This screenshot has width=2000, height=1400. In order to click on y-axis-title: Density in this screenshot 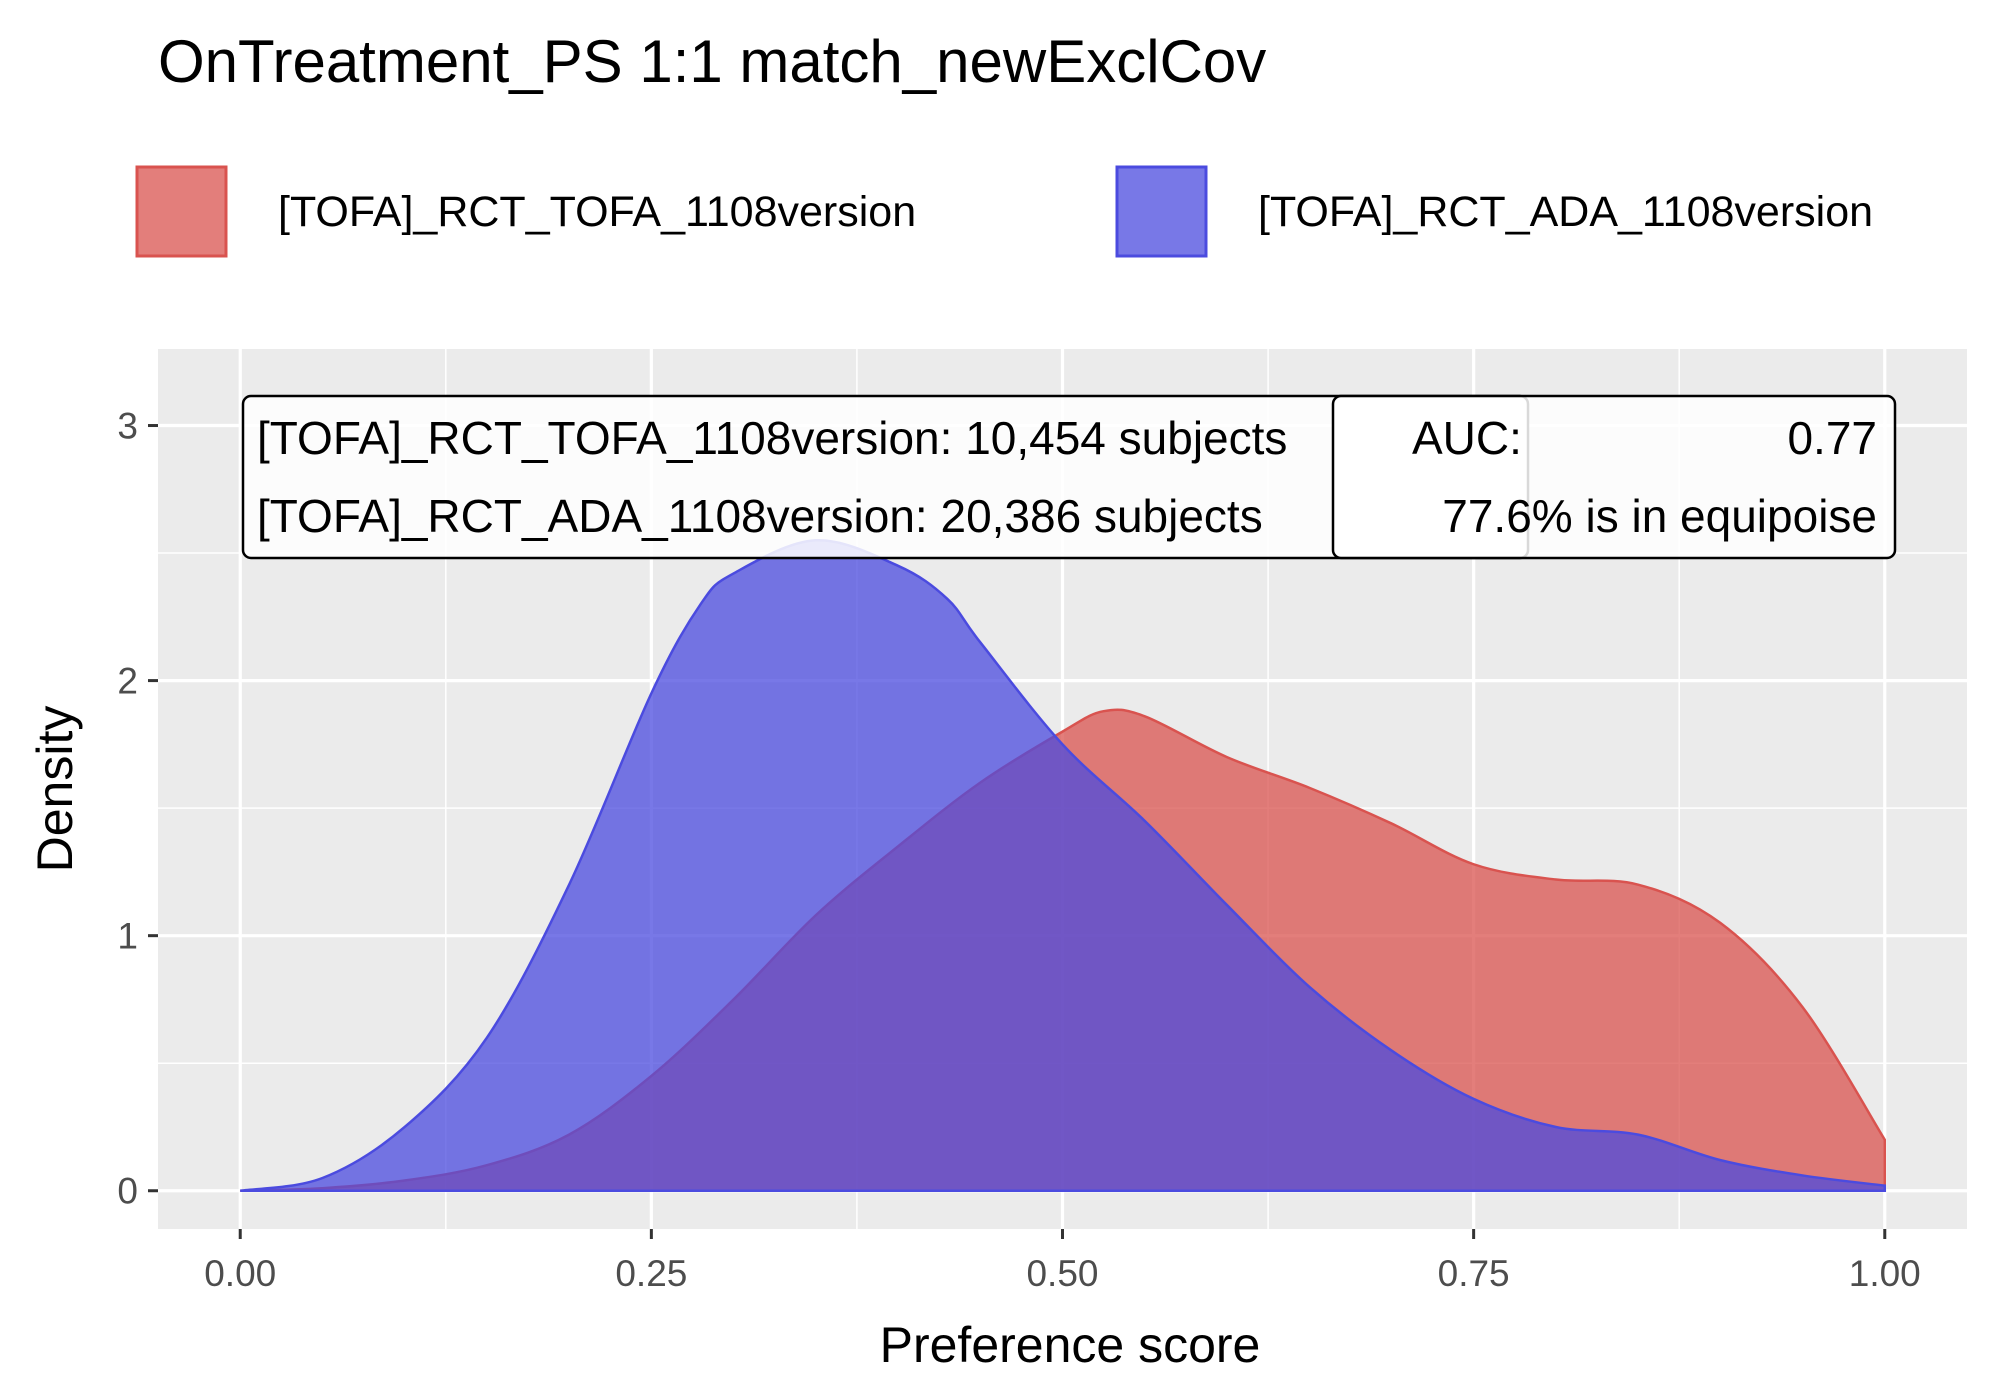, I will do `click(55, 789)`.